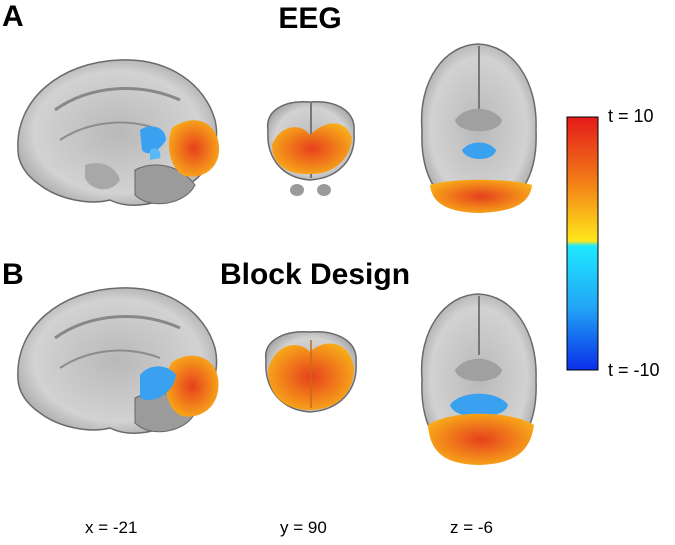 Image resolution: width=675 pixels, height=545 pixels. What do you see at coordinates (118, 360) in the screenshot?
I see `sagittal-slice-b` at bounding box center [118, 360].